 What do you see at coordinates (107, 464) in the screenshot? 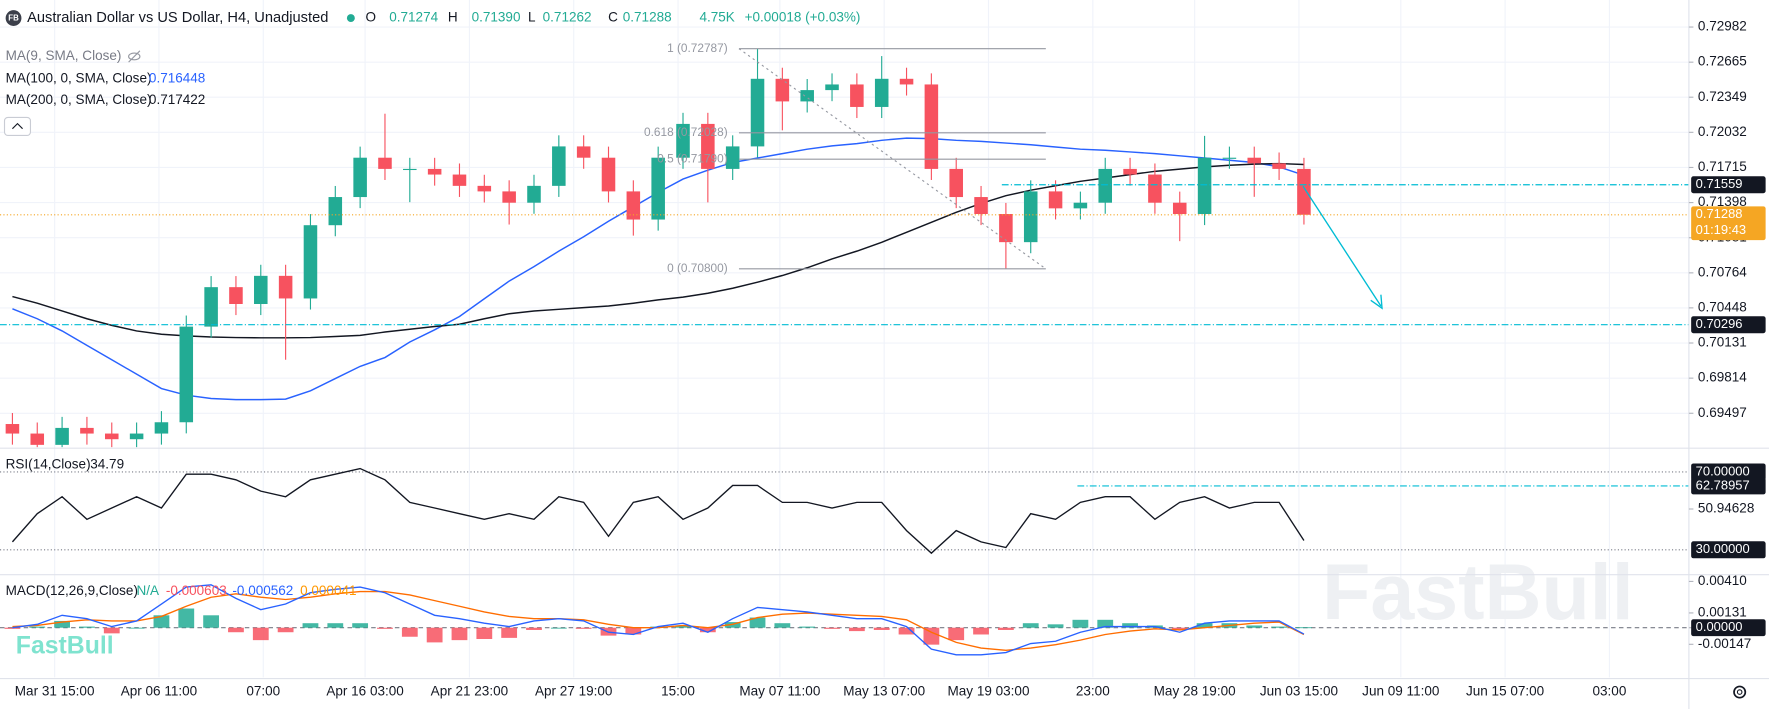
I see `rsi-value: 34.79` at bounding box center [107, 464].